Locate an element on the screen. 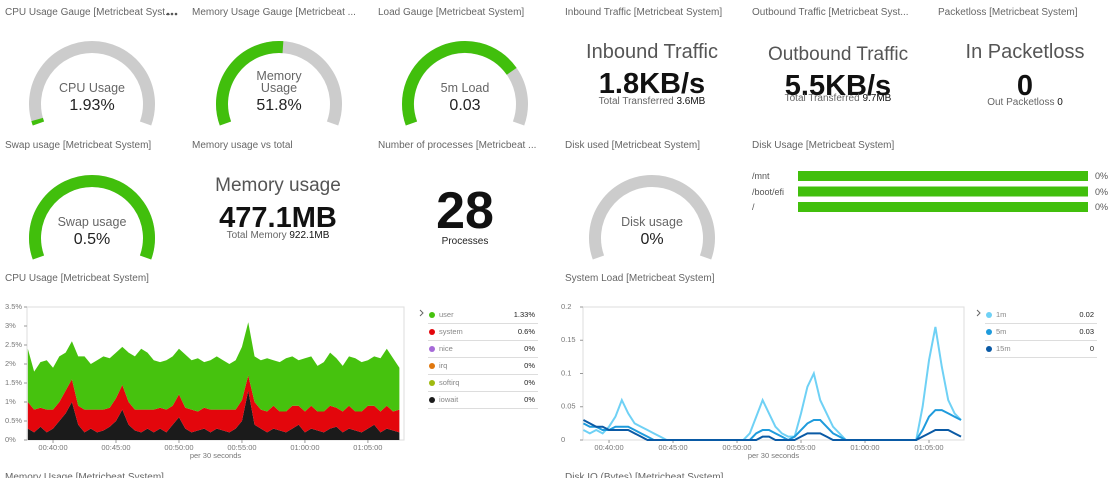 The width and height of the screenshot is (1110, 478). y-tick-label: 0% is located at coordinates (10, 439).